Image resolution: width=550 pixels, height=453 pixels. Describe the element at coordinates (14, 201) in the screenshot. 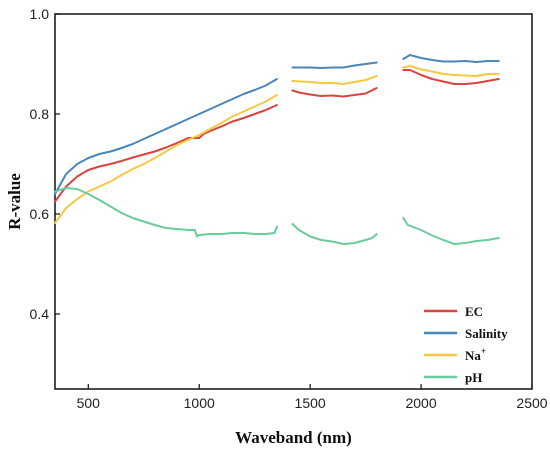

I see `y-axis-title: R-value` at that location.